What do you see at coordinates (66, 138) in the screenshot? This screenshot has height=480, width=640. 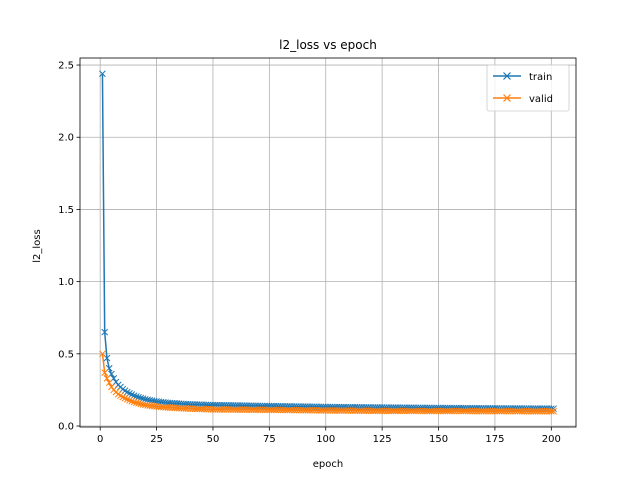 I see `y-tick-label: 2.0` at bounding box center [66, 138].